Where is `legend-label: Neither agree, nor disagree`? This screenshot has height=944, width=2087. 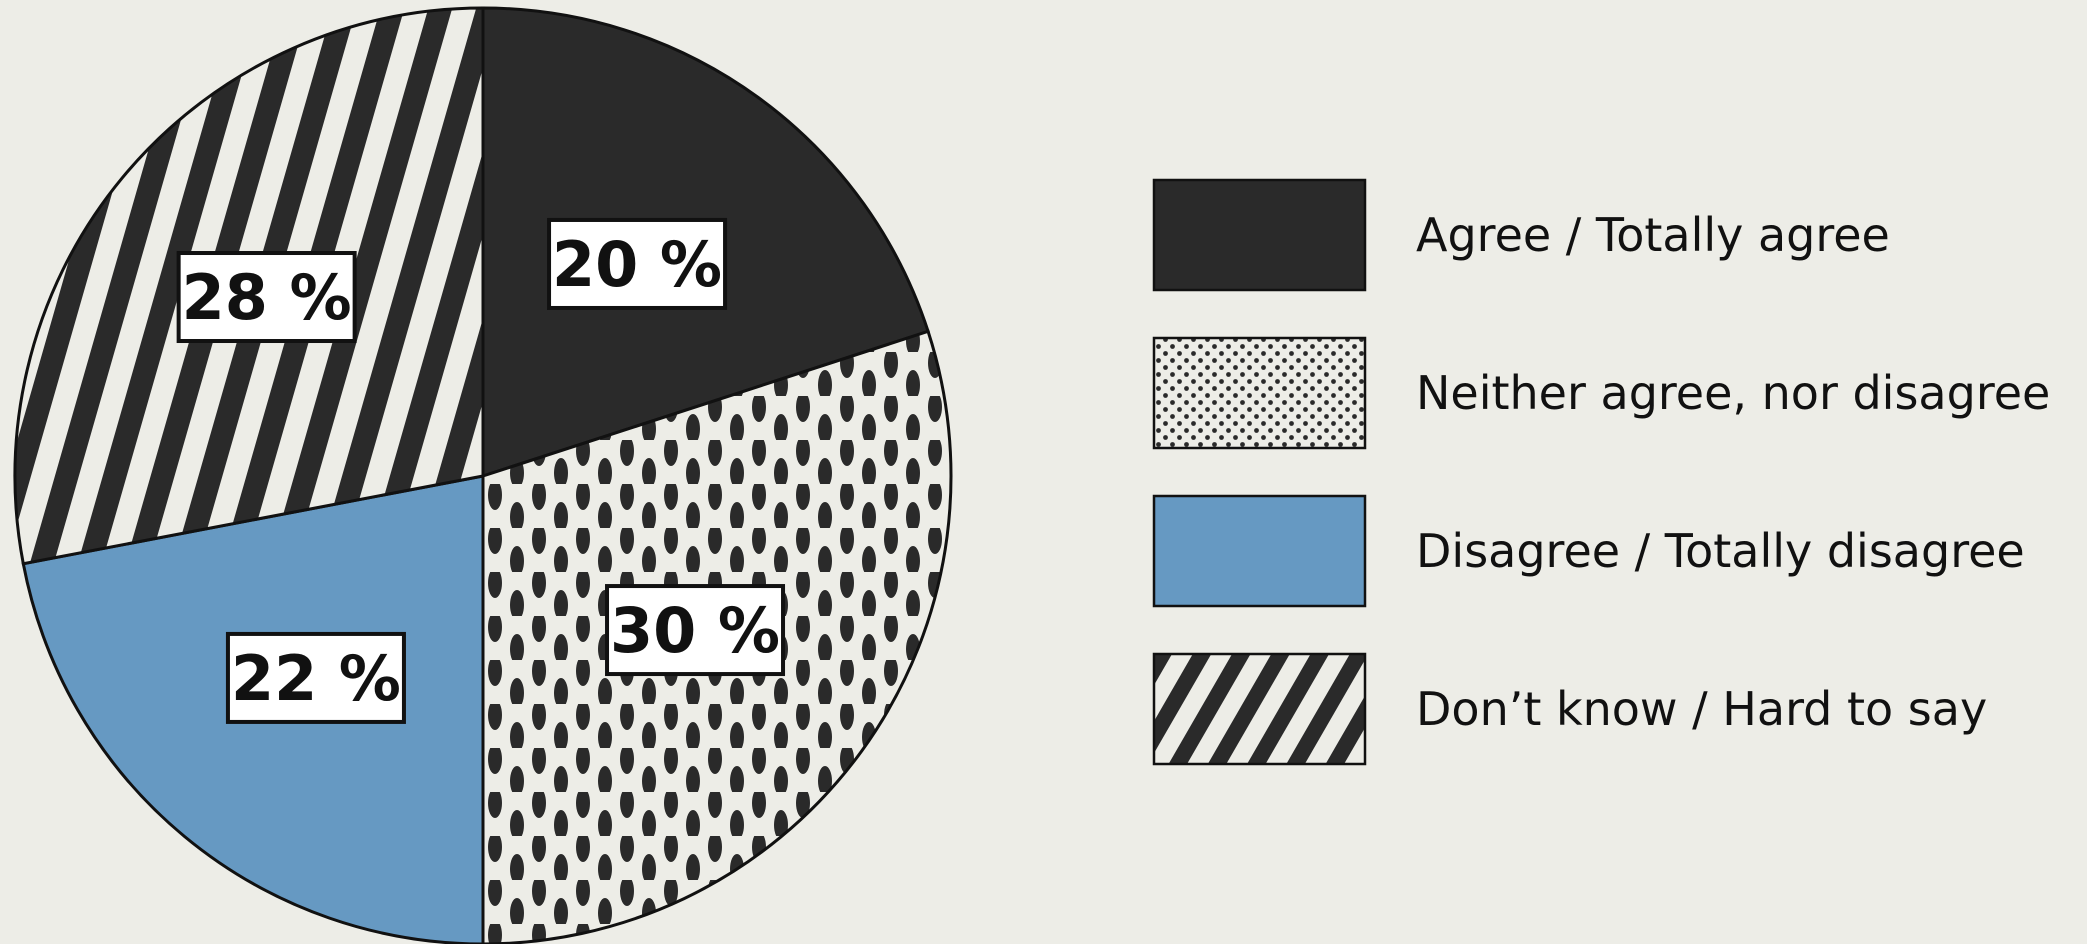
legend-label: Neither agree, nor disagree is located at coordinates (1733, 393).